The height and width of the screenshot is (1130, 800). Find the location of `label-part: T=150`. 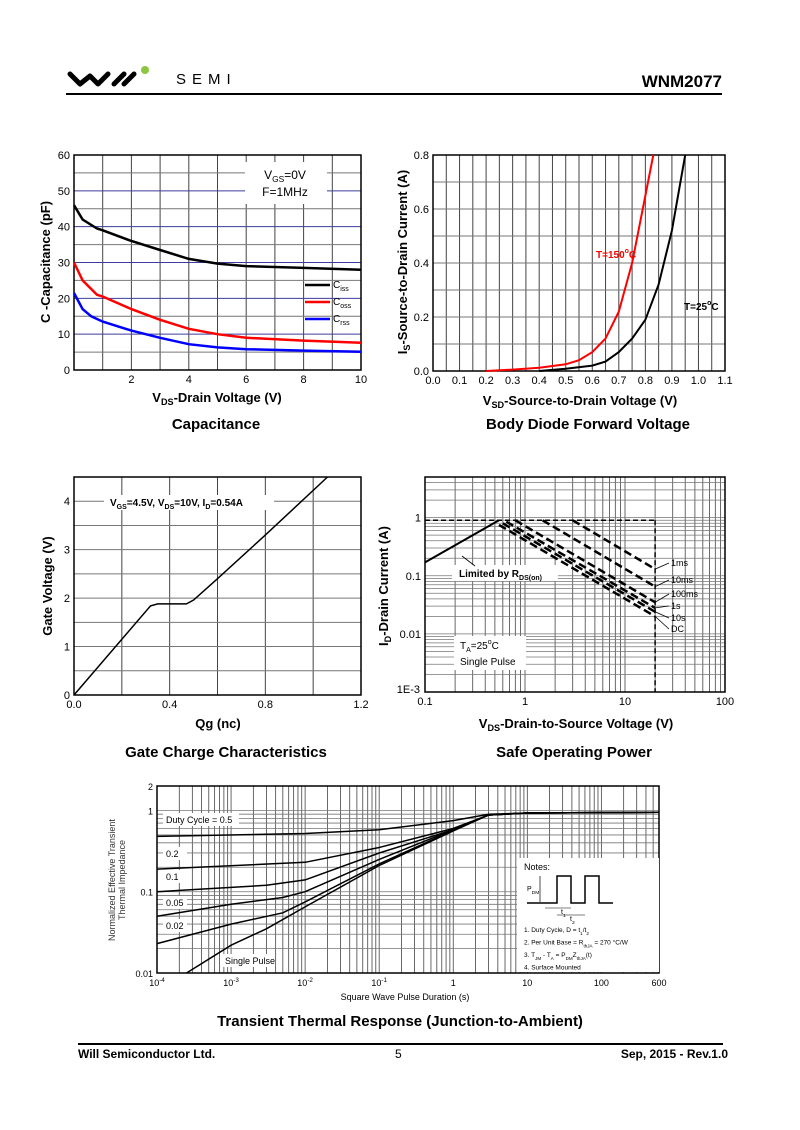

label-part: T=150 is located at coordinates (610, 255).